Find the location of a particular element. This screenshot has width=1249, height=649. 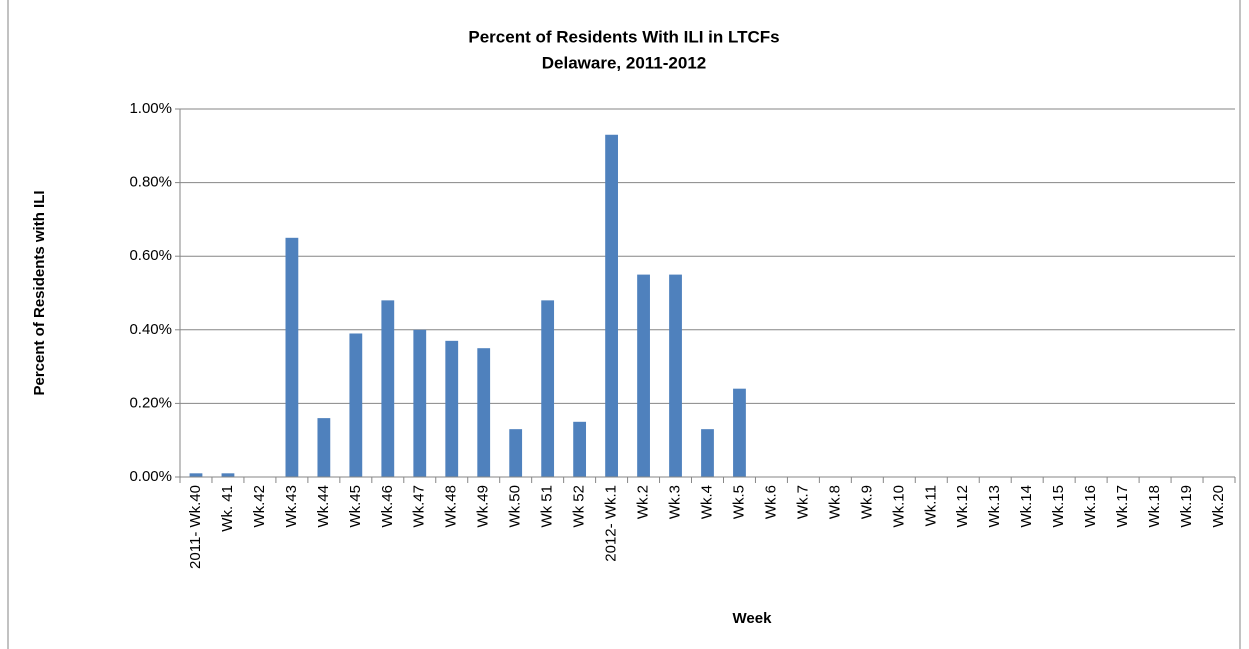

x-tick-label: Wk.12 is located at coordinates (962, 506).